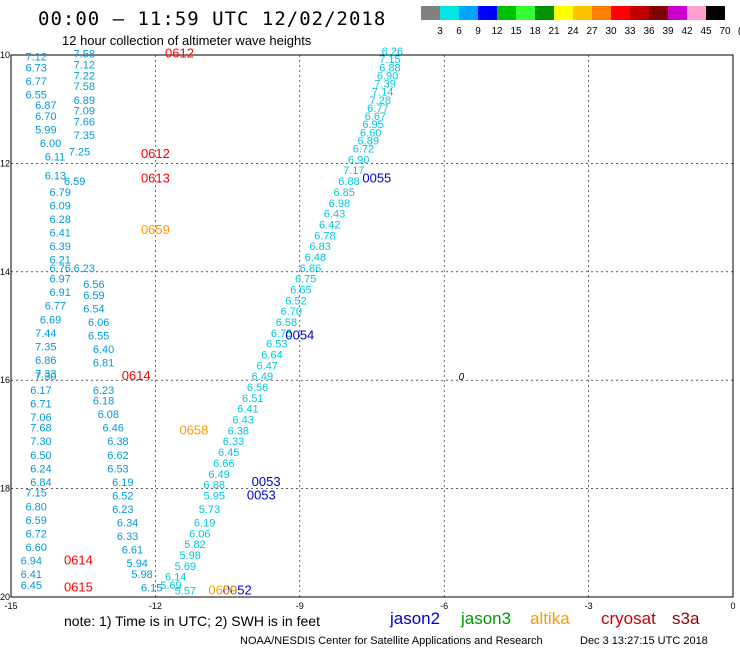 This screenshot has width=740, height=650. Describe the element at coordinates (78, 587) in the screenshot. I see `pass-time-label: 0615` at that location.